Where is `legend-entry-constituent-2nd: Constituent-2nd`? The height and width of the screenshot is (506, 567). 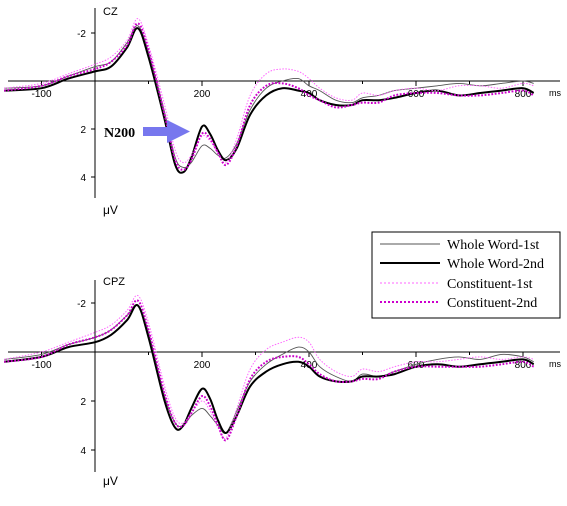 legend-entry-constituent-2nd: Constituent-2nd is located at coordinates (458, 303).